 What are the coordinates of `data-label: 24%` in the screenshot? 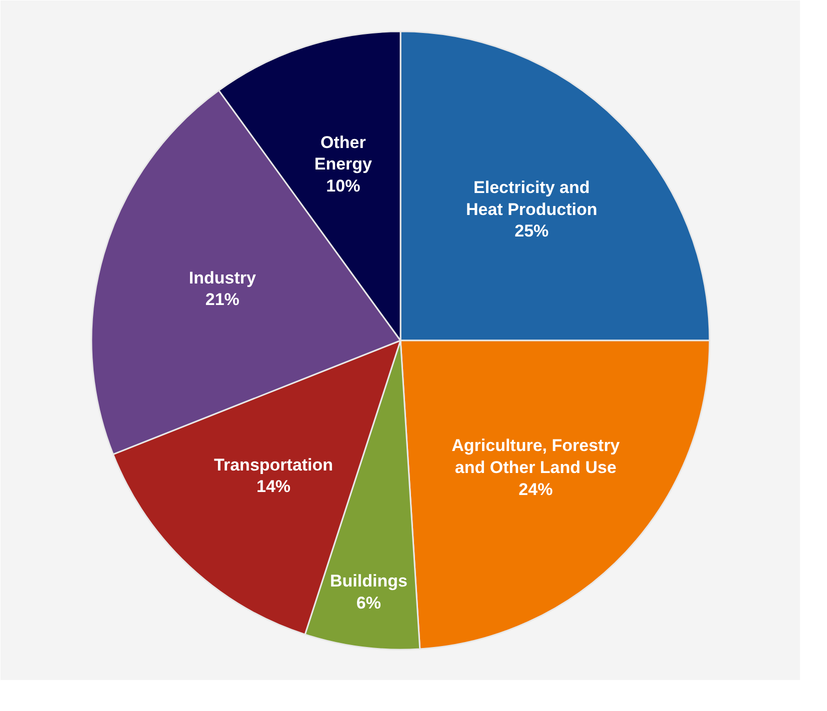 It's located at (535, 489).